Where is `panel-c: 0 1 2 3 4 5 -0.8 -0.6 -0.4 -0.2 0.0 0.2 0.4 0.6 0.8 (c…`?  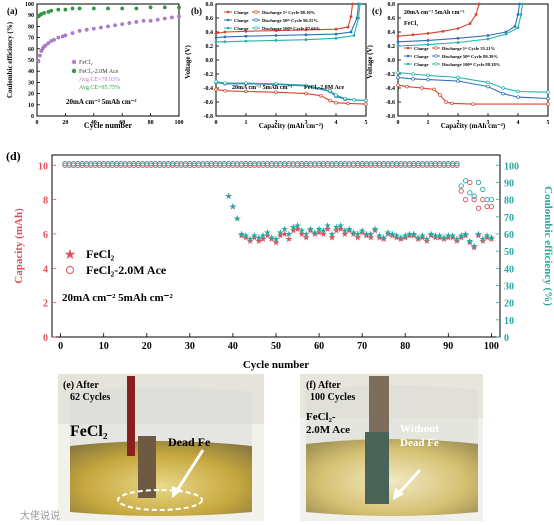 panel-c: 0 1 2 3 4 5 -0.8 -0.6 -0.4 -0.2 0.0 0.2 0.4 0.6 0.8 (c… is located at coordinates (458, 66).